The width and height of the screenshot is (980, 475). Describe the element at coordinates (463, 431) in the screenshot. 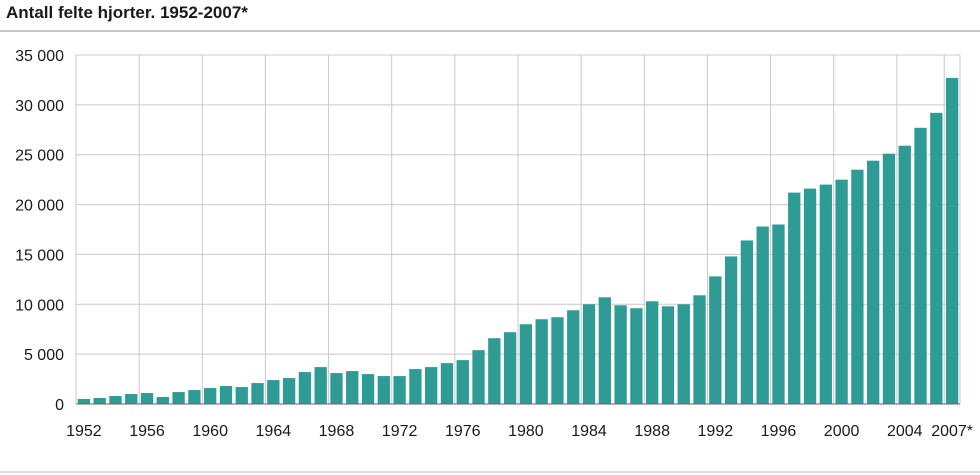

I see `x-tick-label: 1976` at that location.